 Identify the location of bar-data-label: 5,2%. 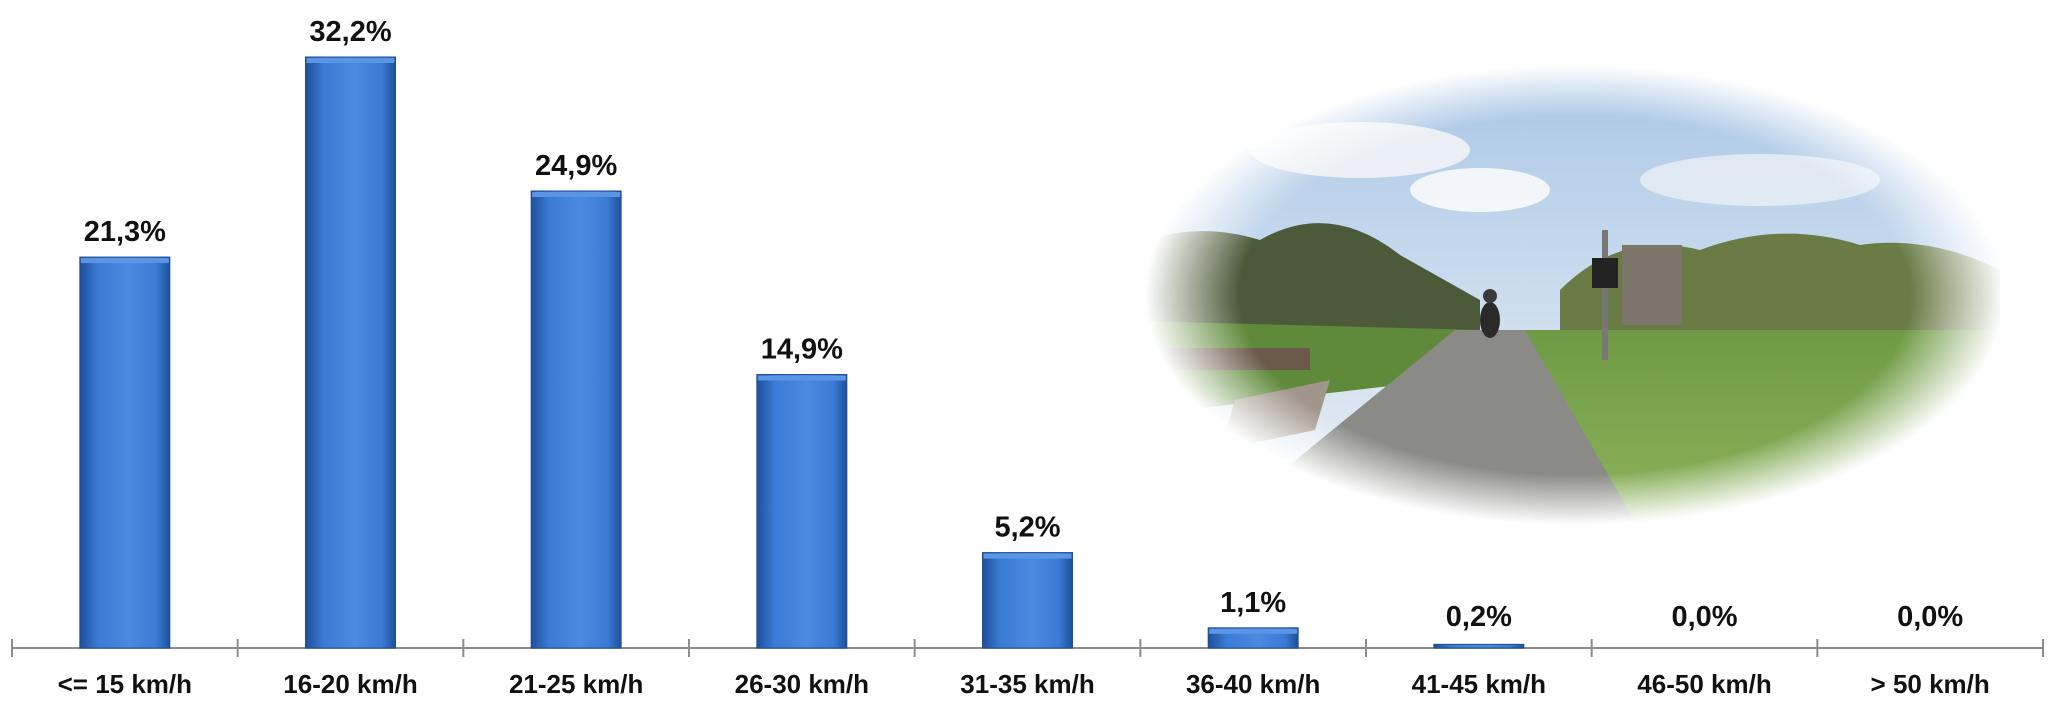
(1027, 528).